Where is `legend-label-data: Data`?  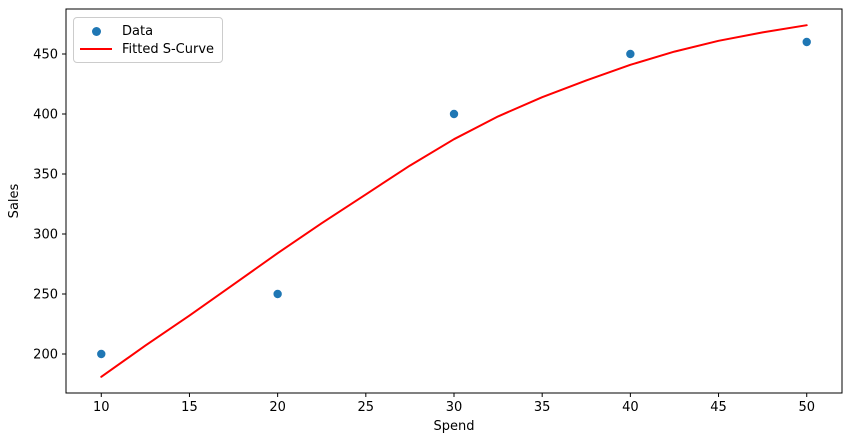 legend-label-data: Data is located at coordinates (138, 31).